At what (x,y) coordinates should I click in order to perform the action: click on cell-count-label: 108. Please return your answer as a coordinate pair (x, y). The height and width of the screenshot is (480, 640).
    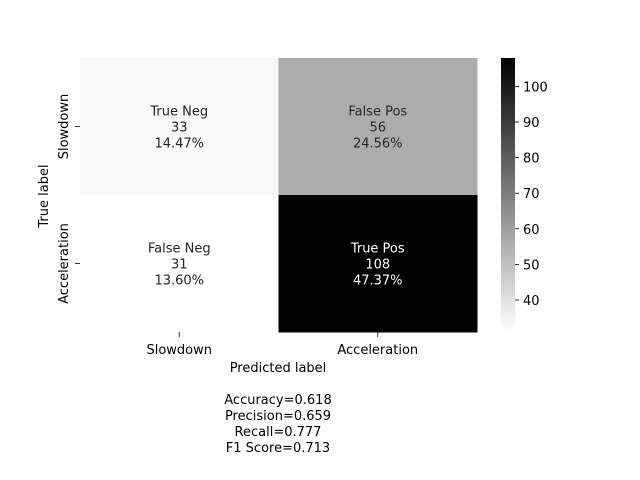
    Looking at the image, I should click on (377, 265).